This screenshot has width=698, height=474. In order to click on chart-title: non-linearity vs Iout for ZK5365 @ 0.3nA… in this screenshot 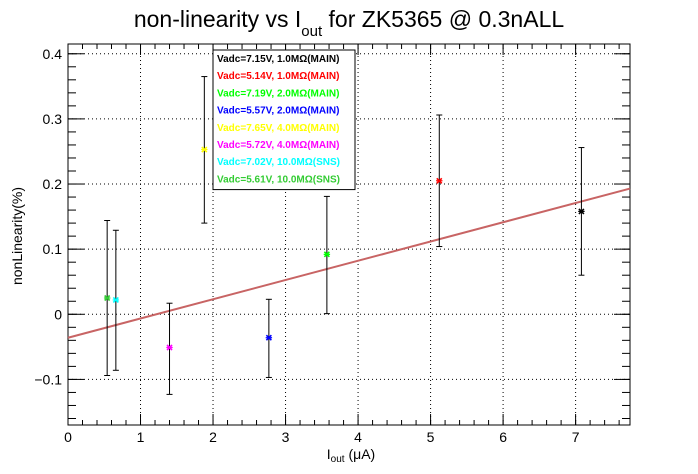, I will do `click(349, 23)`.